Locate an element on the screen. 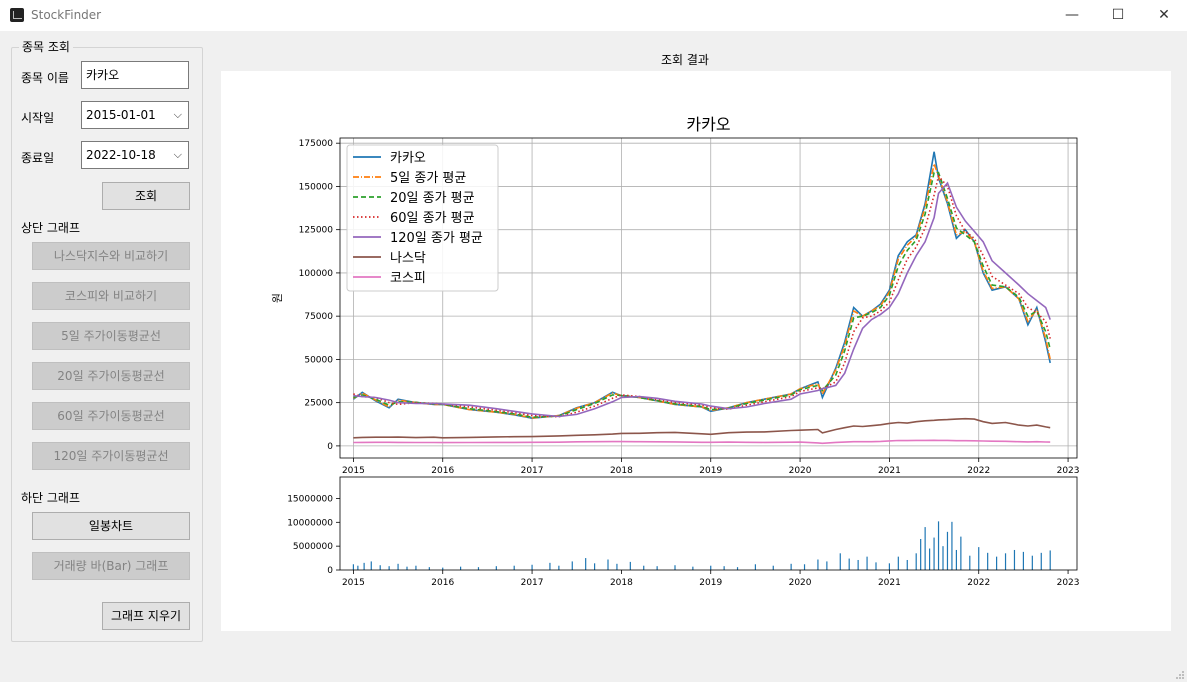 The width and height of the screenshot is (1187, 682). legend-label: 20일 종가 평균 is located at coordinates (432, 198).